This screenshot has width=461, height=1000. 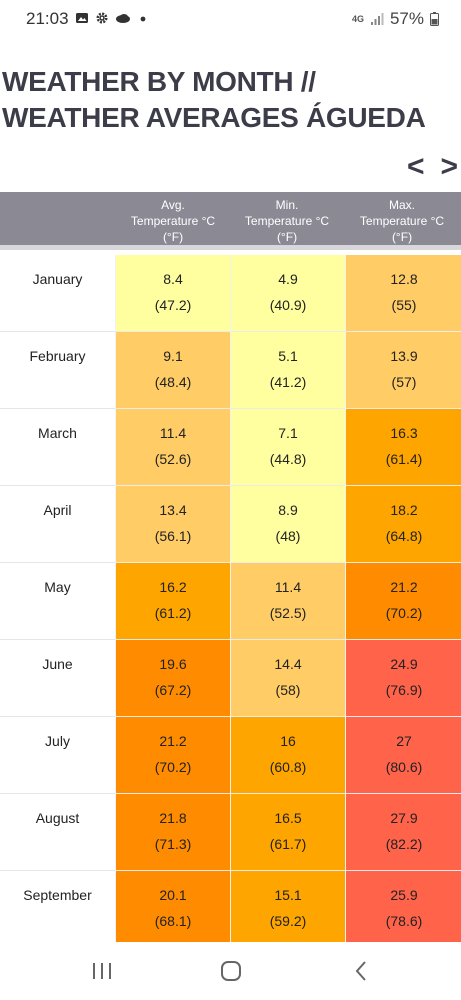 I want to click on celsius-value: 21.2, so click(x=173, y=741).